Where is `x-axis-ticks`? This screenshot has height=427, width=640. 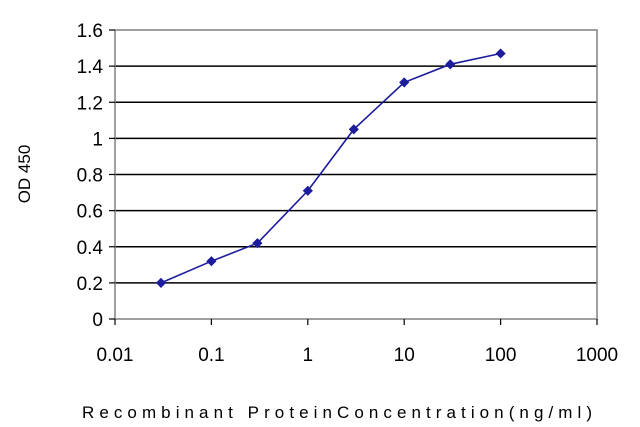
x-axis-ticks is located at coordinates (356, 322).